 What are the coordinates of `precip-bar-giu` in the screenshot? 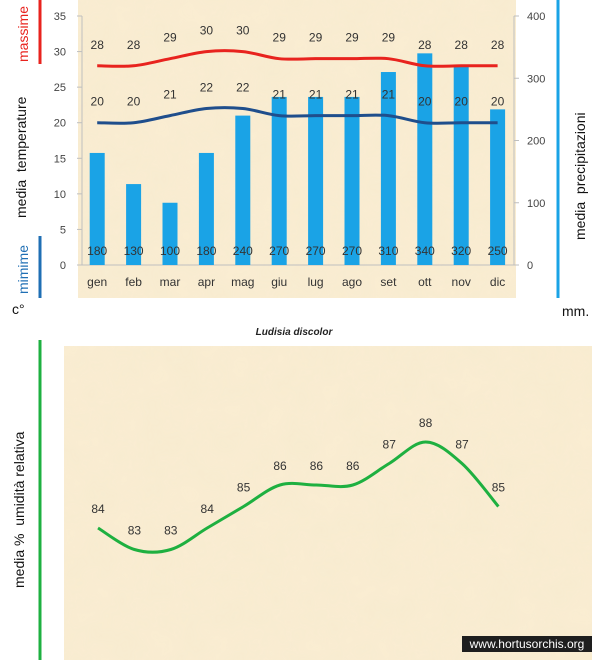 It's located at (279, 180).